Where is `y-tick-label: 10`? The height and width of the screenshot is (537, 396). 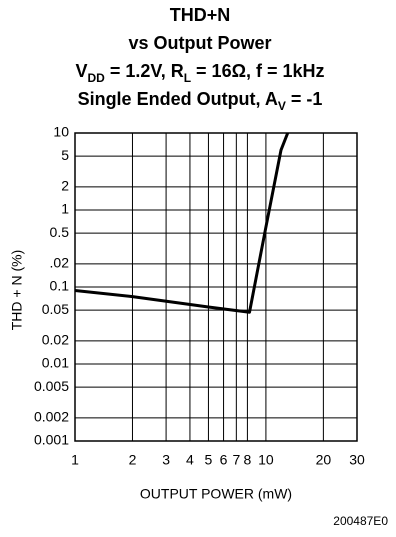
y-tick-label: 10 is located at coordinates (61, 132).